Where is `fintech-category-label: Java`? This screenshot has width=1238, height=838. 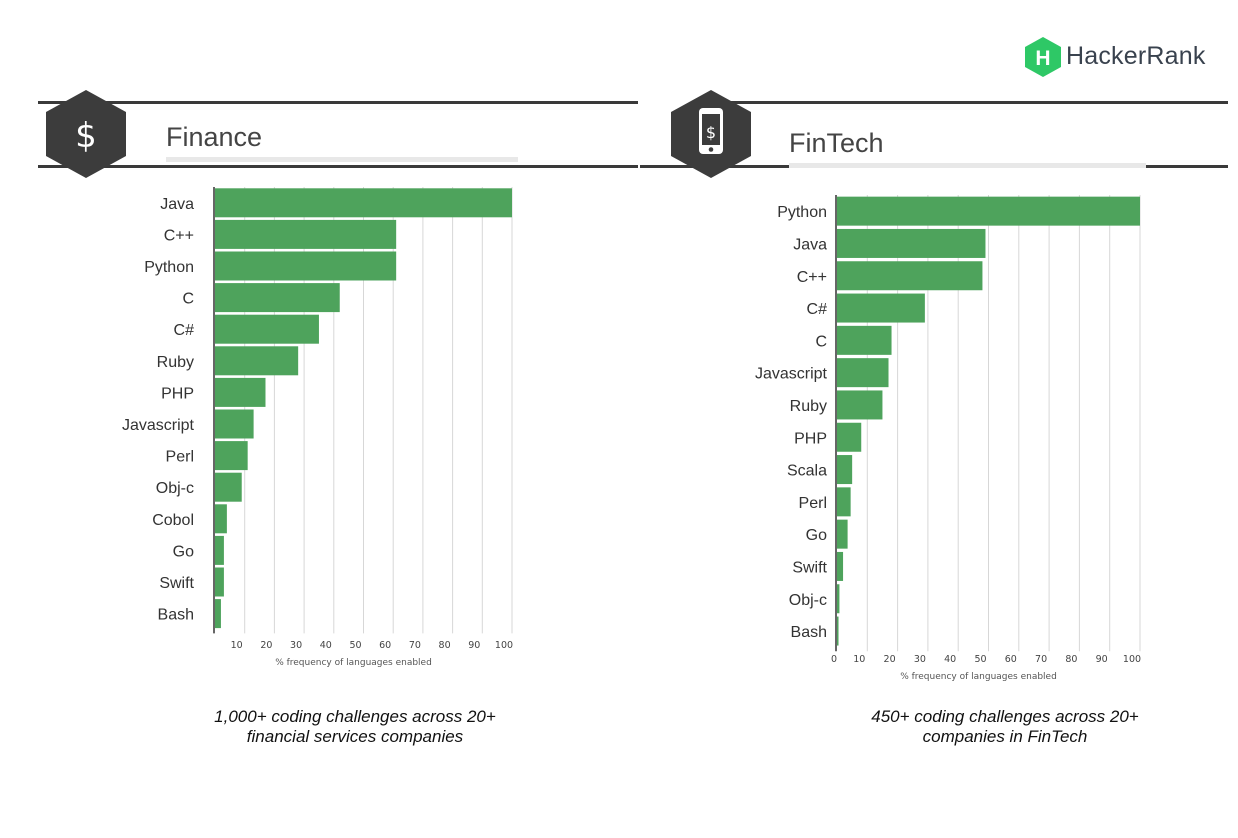
fintech-category-label: Java is located at coordinates (810, 244).